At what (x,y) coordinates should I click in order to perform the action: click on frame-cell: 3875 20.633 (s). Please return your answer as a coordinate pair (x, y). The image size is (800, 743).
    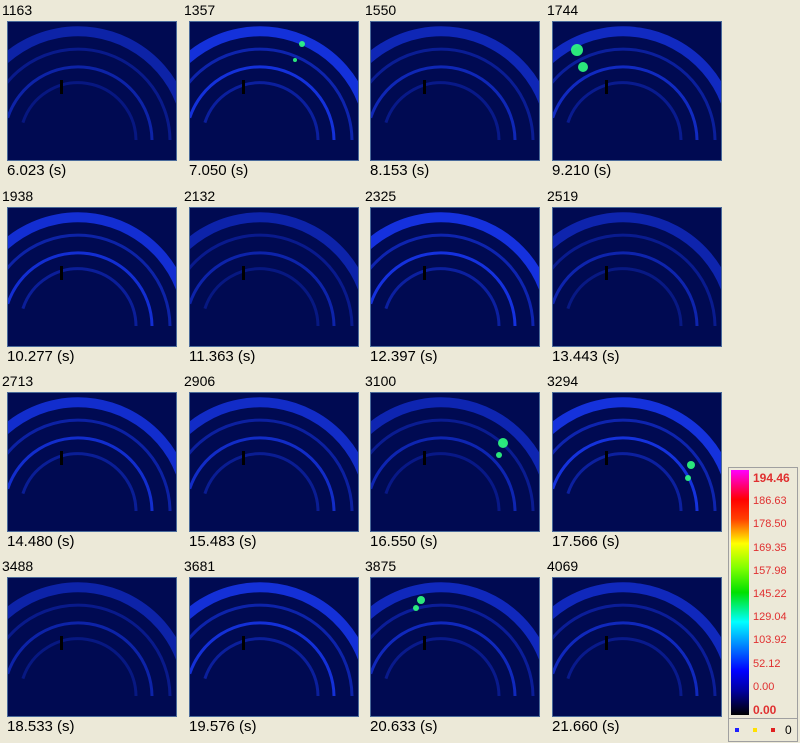
    Looking at the image, I should click on (452, 650).